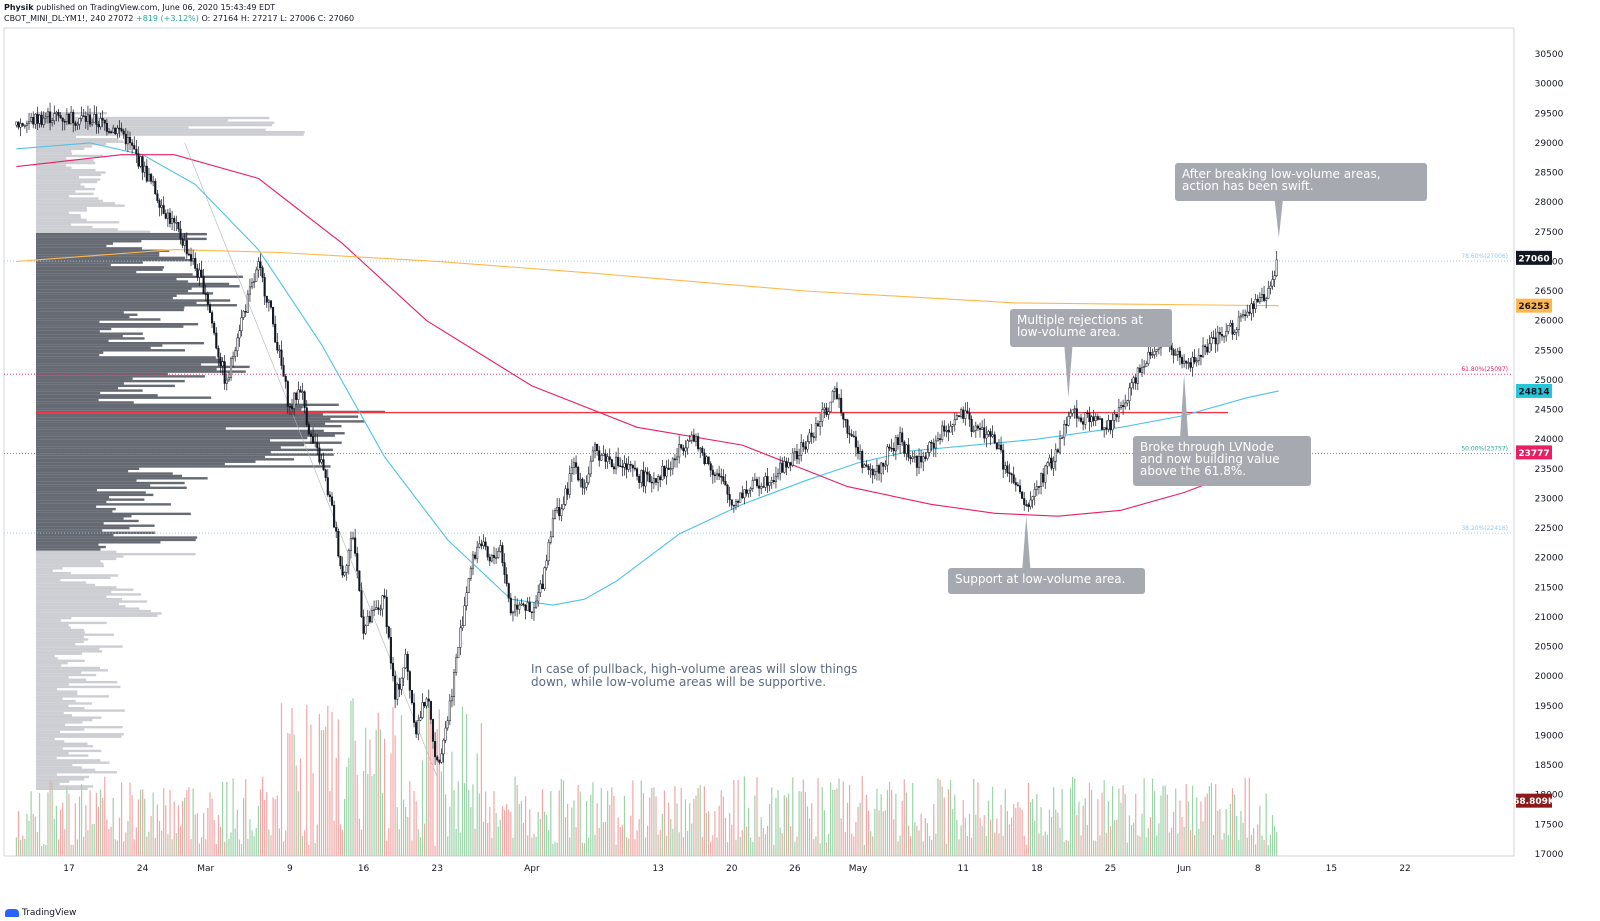  Describe the element at coordinates (1183, 869) in the screenshot. I see `x-tick-label: Jun` at that location.